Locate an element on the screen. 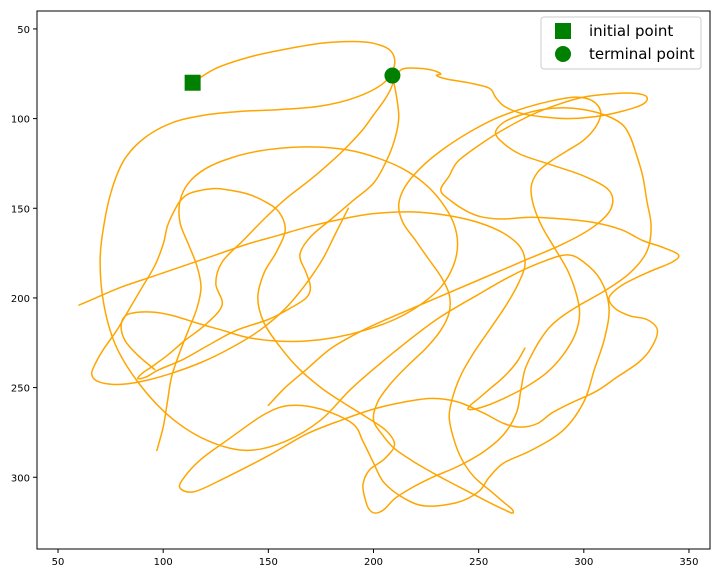  x-tick-label: 100 is located at coordinates (163, 562).